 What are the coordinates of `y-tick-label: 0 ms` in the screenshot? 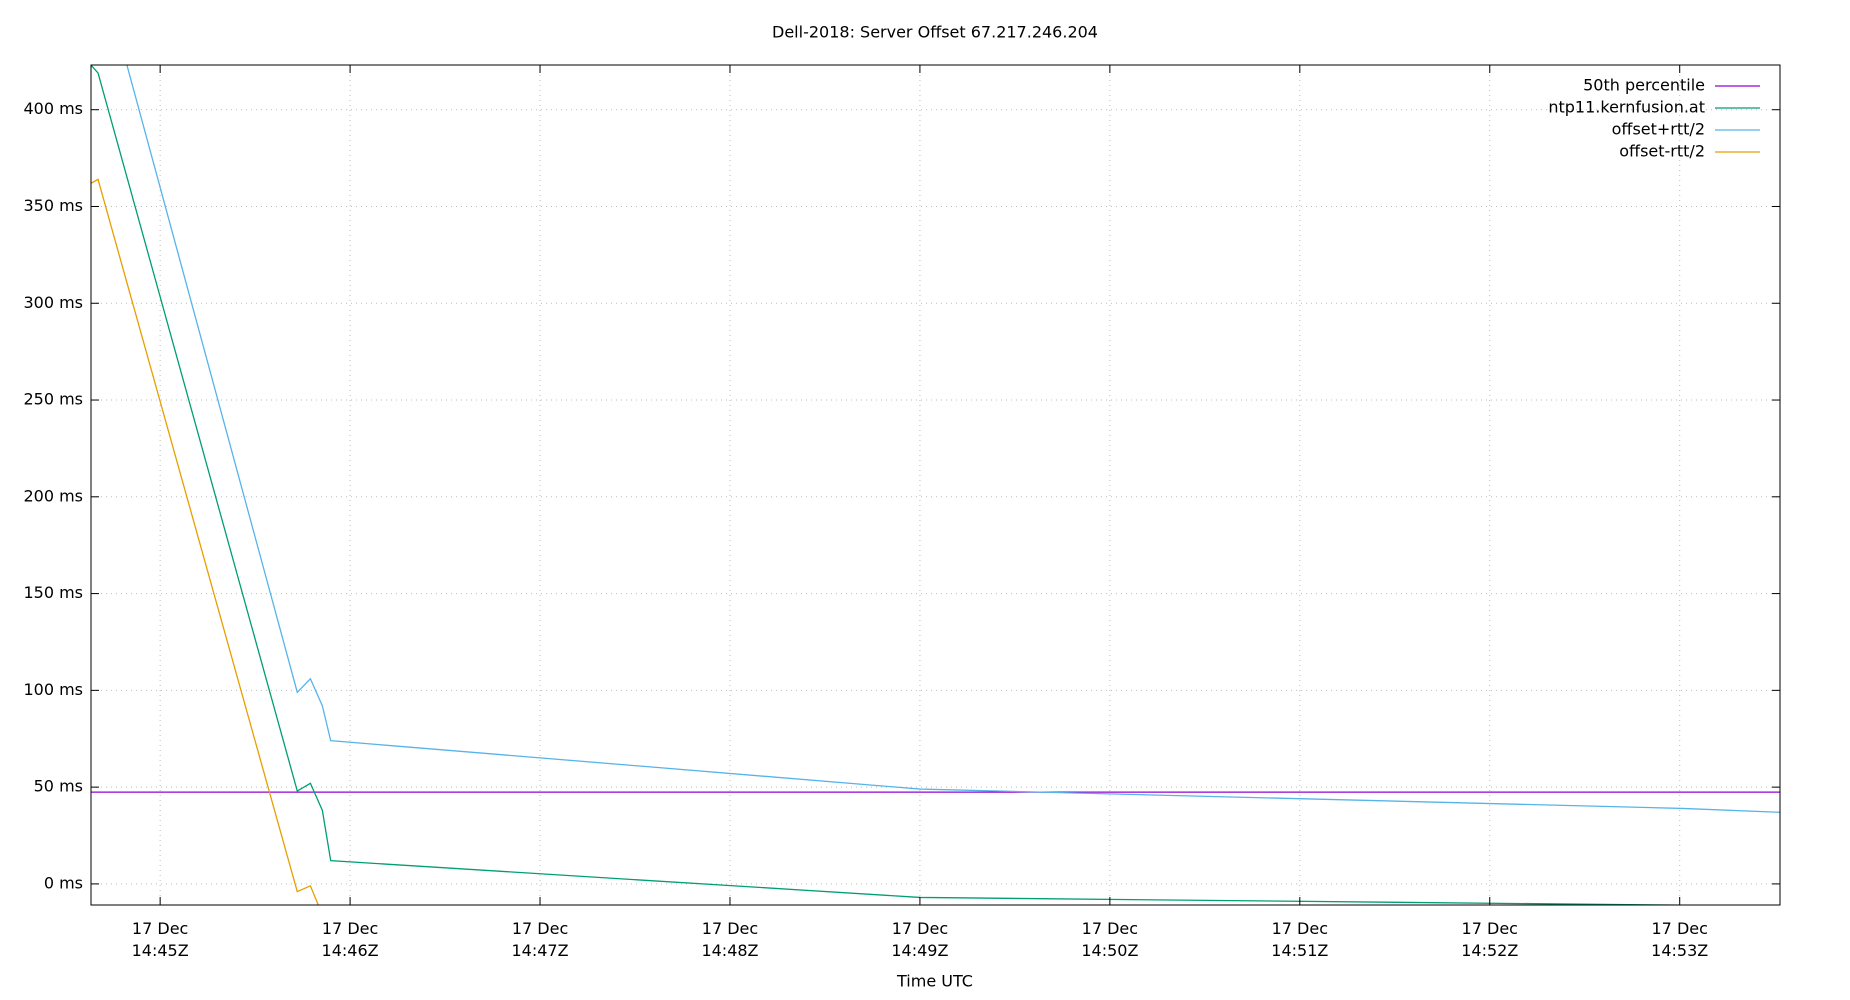 It's located at (63, 882).